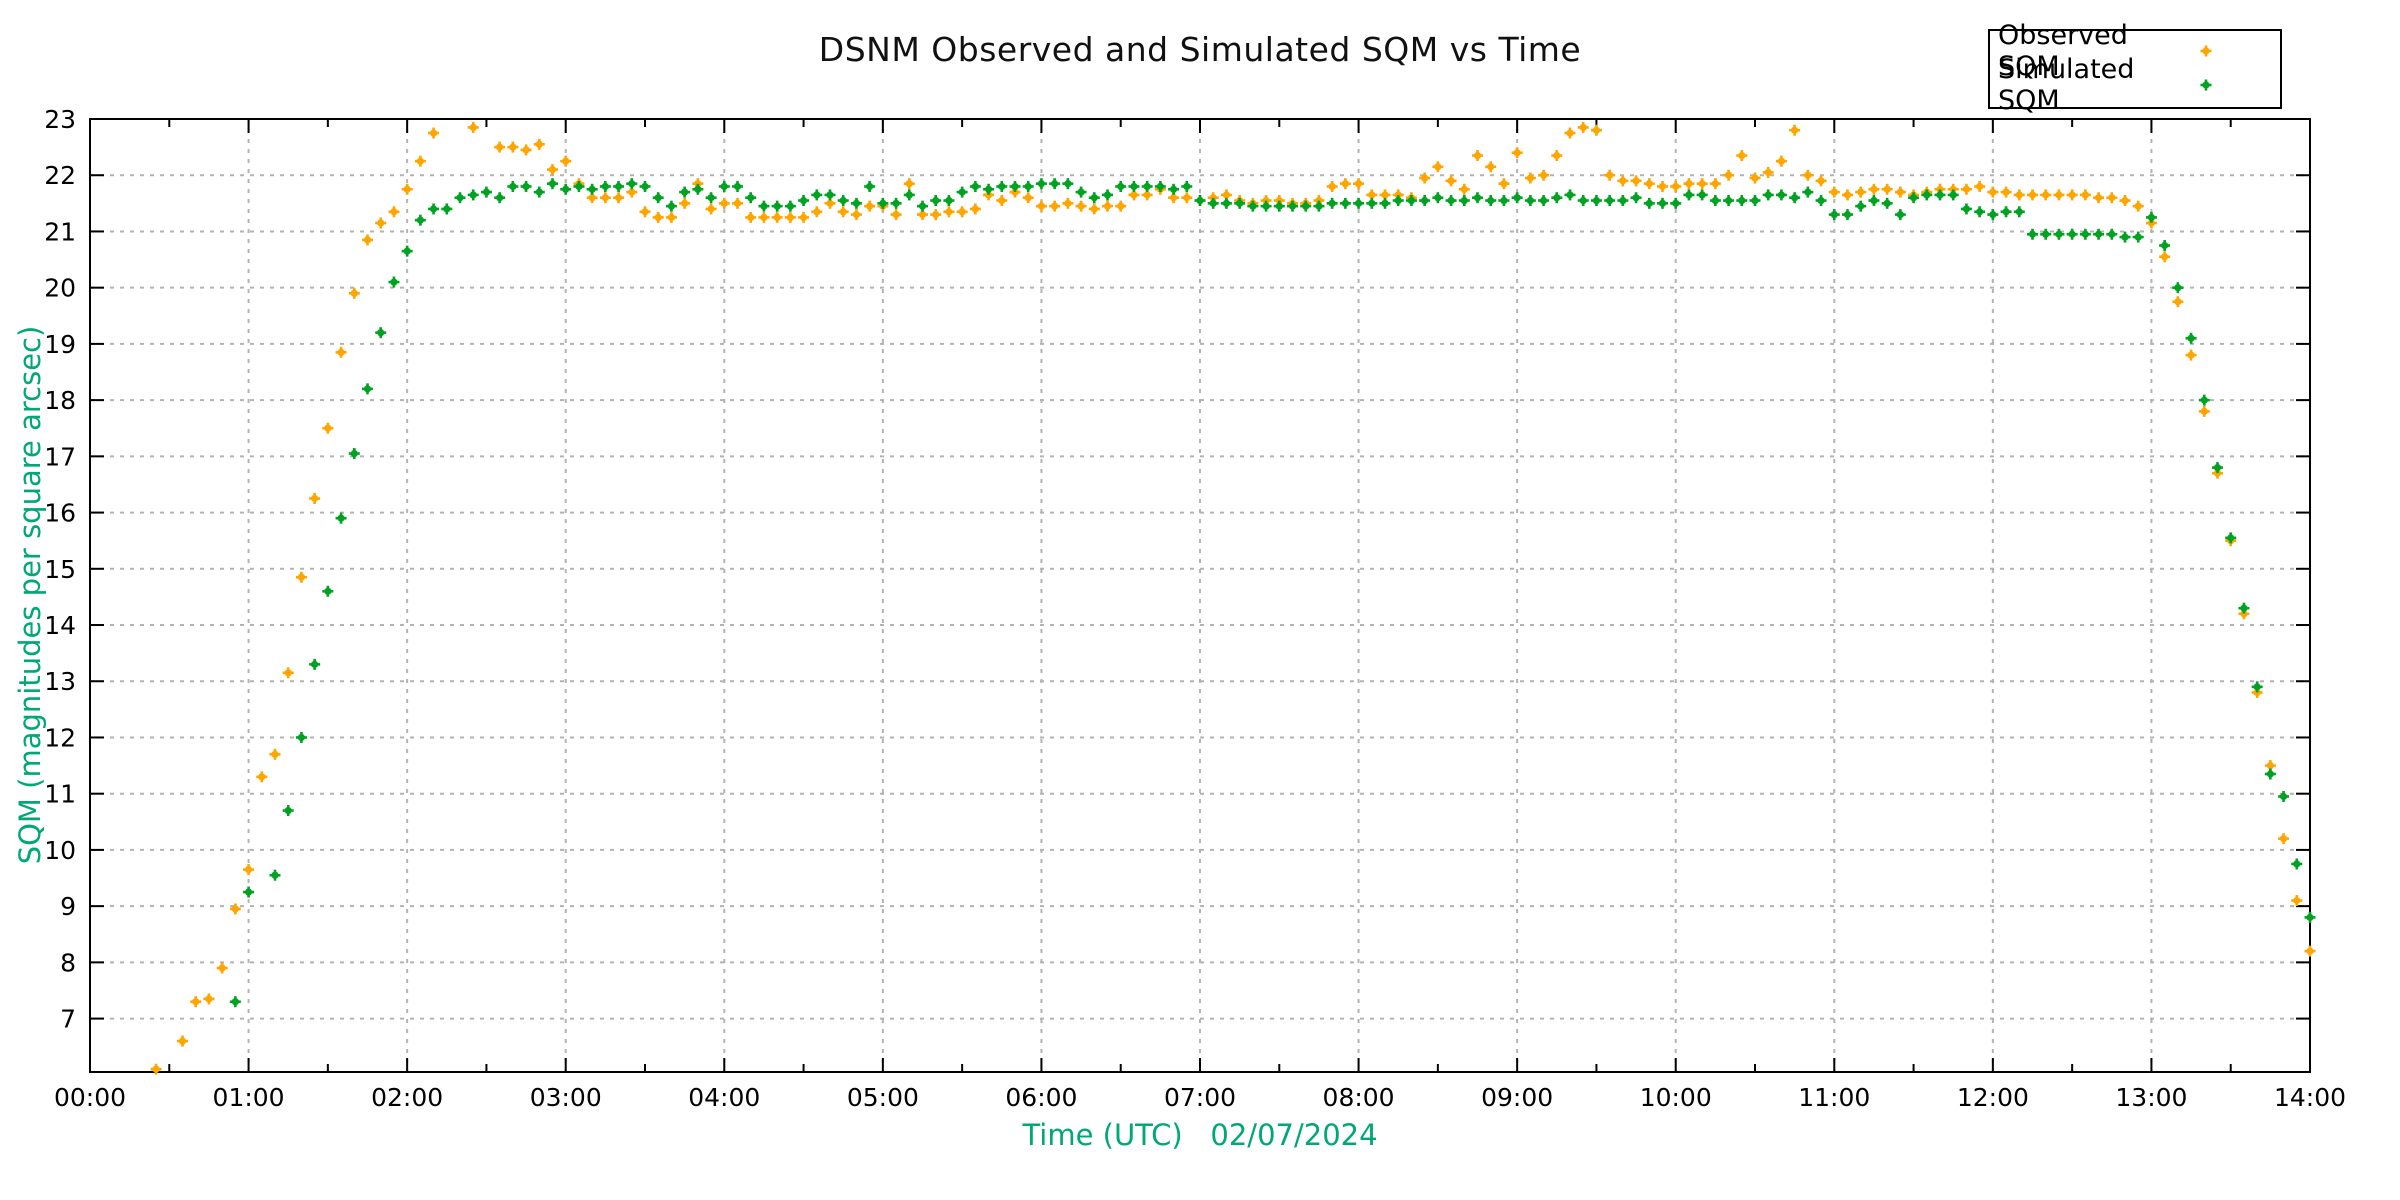 The width and height of the screenshot is (2400, 1200). Describe the element at coordinates (60, 288) in the screenshot. I see `svg-text: 20` at that location.